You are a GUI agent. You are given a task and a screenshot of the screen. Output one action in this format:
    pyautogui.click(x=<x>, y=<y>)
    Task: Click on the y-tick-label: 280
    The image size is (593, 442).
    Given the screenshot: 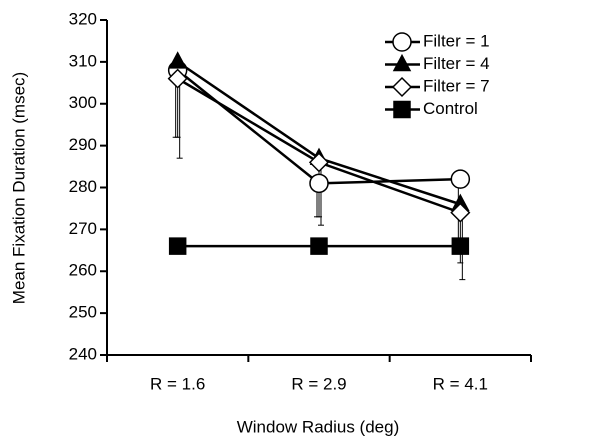 What is the action you would take?
    pyautogui.click(x=83, y=186)
    